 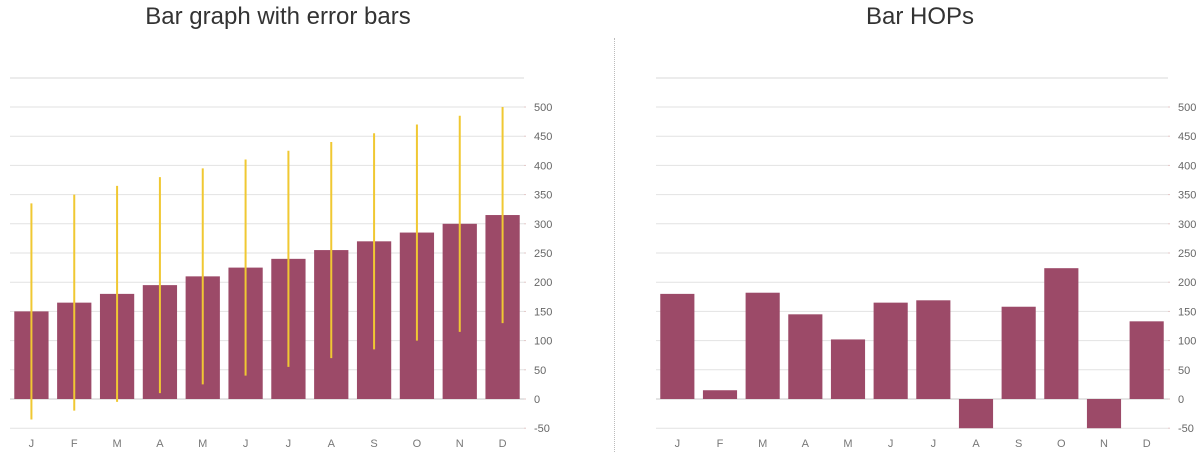 What do you see at coordinates (720, 444) in the screenshot?
I see `right-x-tick-label: F` at bounding box center [720, 444].